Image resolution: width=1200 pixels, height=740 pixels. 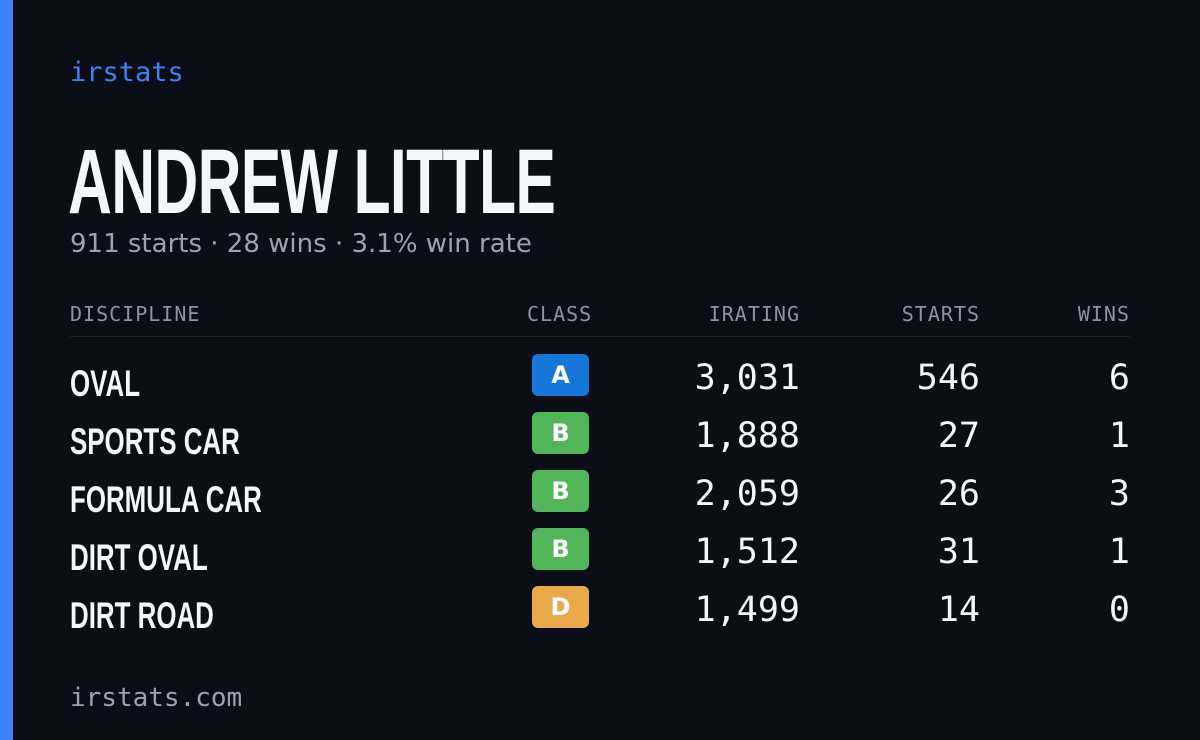 I want to click on driver-summary: 911 starts · 28 wins · 3.1% win rate, so click(x=301, y=244).